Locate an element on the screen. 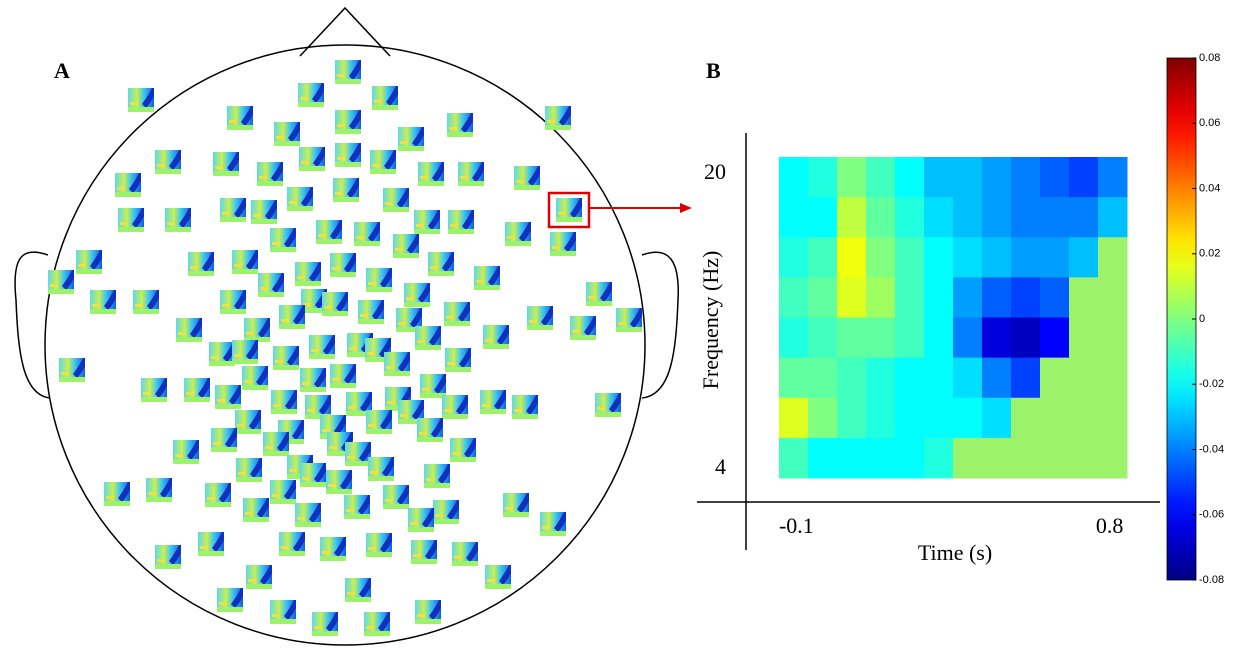  colorbar-tick-label: -0.02 is located at coordinates (1211, 384).